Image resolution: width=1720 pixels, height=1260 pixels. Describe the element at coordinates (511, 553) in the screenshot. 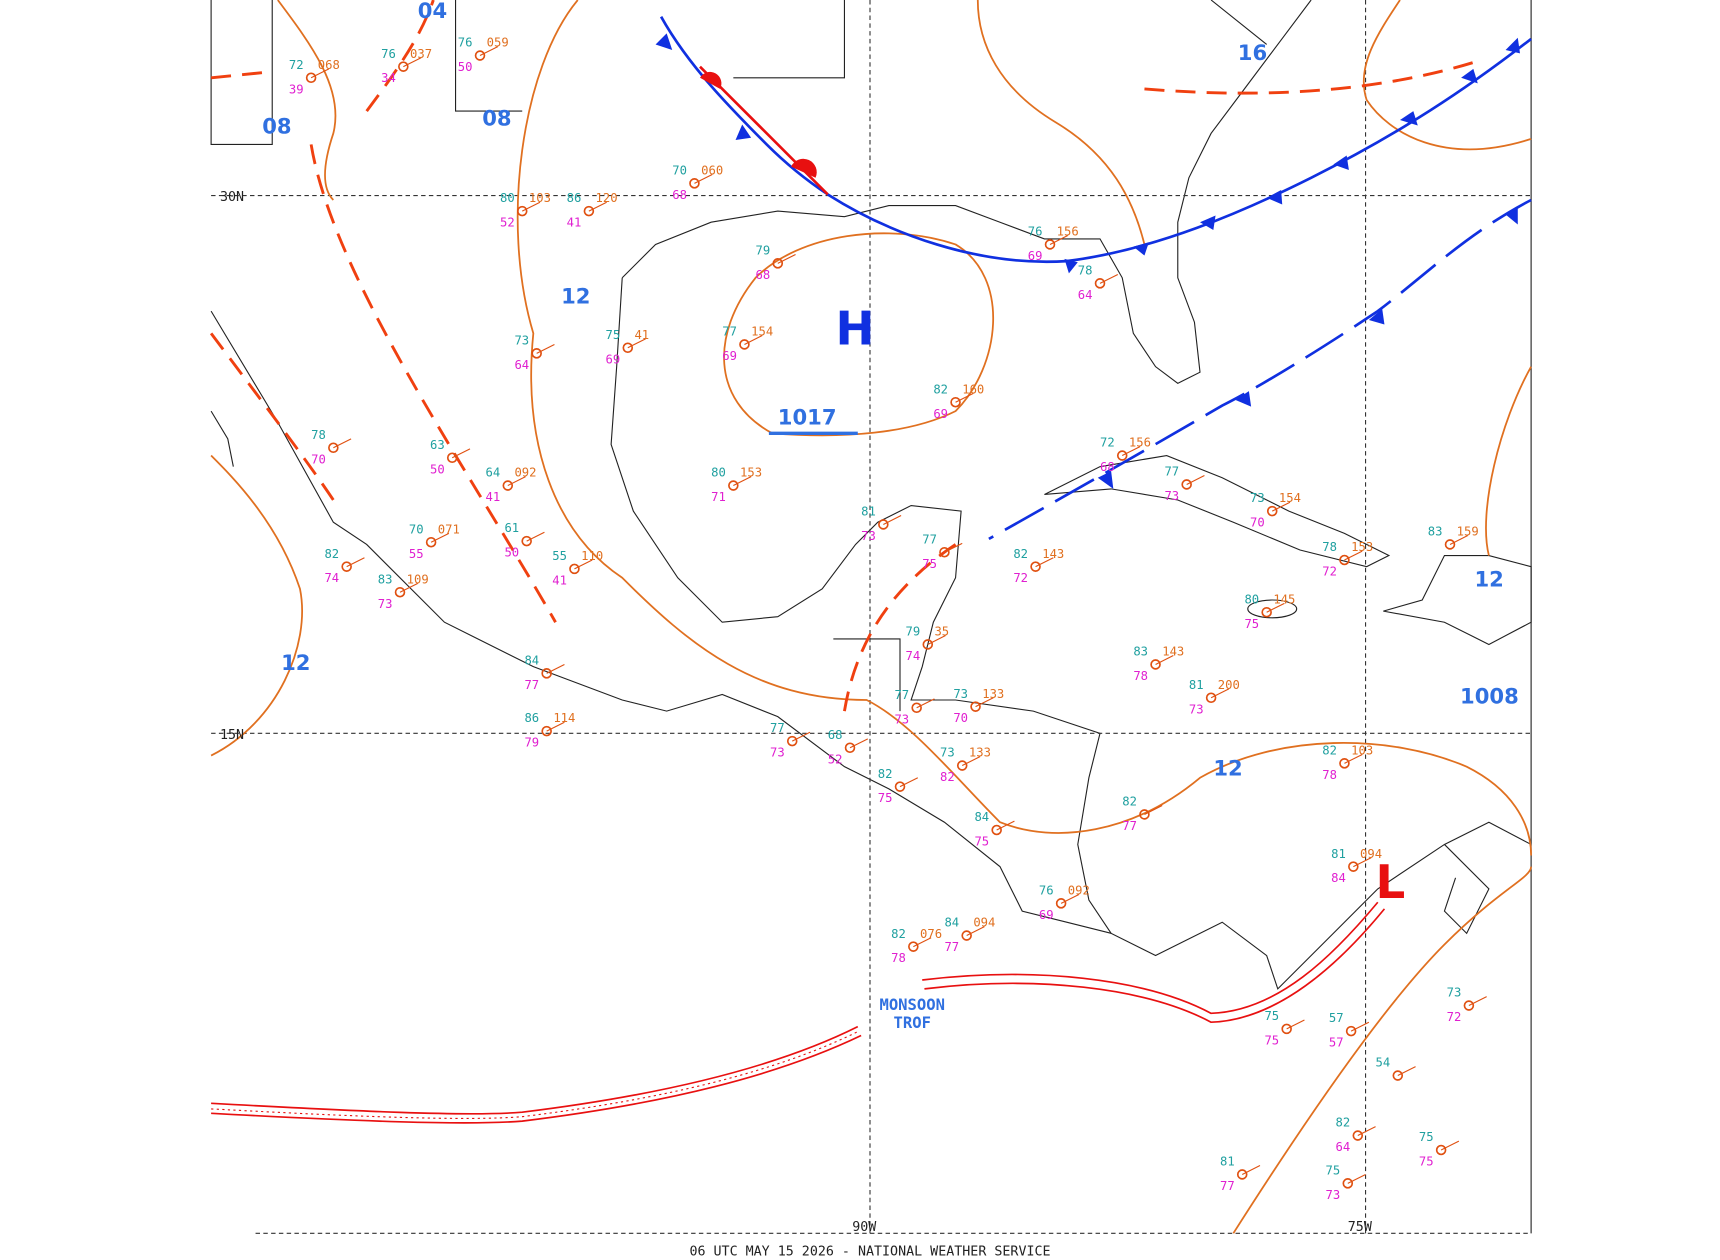

I see `dewpoint: 50` at that location.